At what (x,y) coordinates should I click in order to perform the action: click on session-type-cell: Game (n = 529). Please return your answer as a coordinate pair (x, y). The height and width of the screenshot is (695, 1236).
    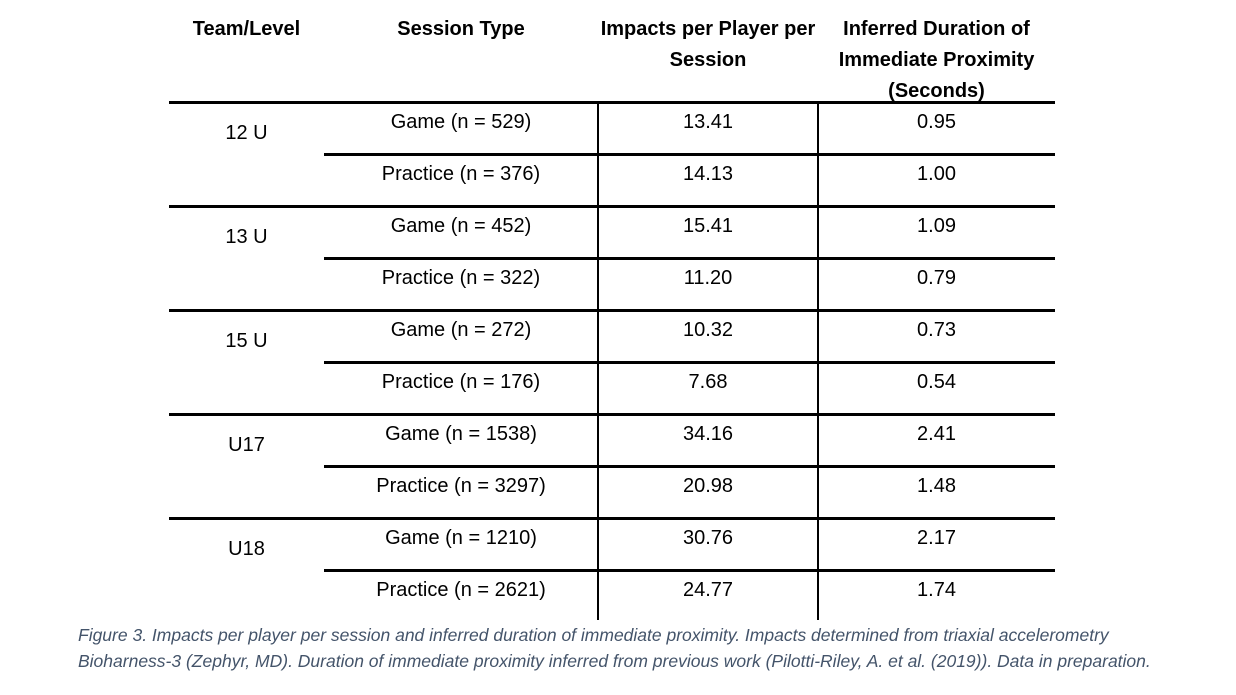
    Looking at the image, I should click on (461, 122).